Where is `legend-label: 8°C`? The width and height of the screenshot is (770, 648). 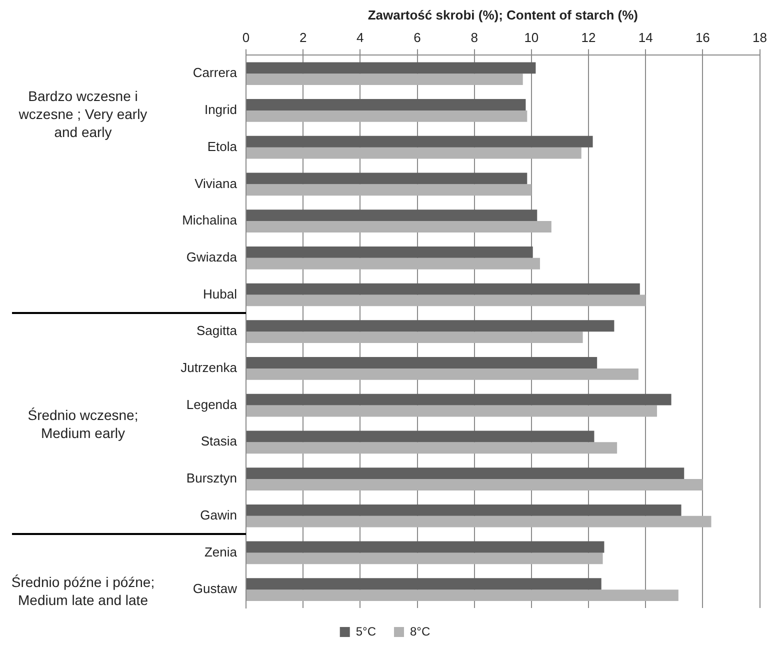
legend-label: 8°C is located at coordinates (420, 631).